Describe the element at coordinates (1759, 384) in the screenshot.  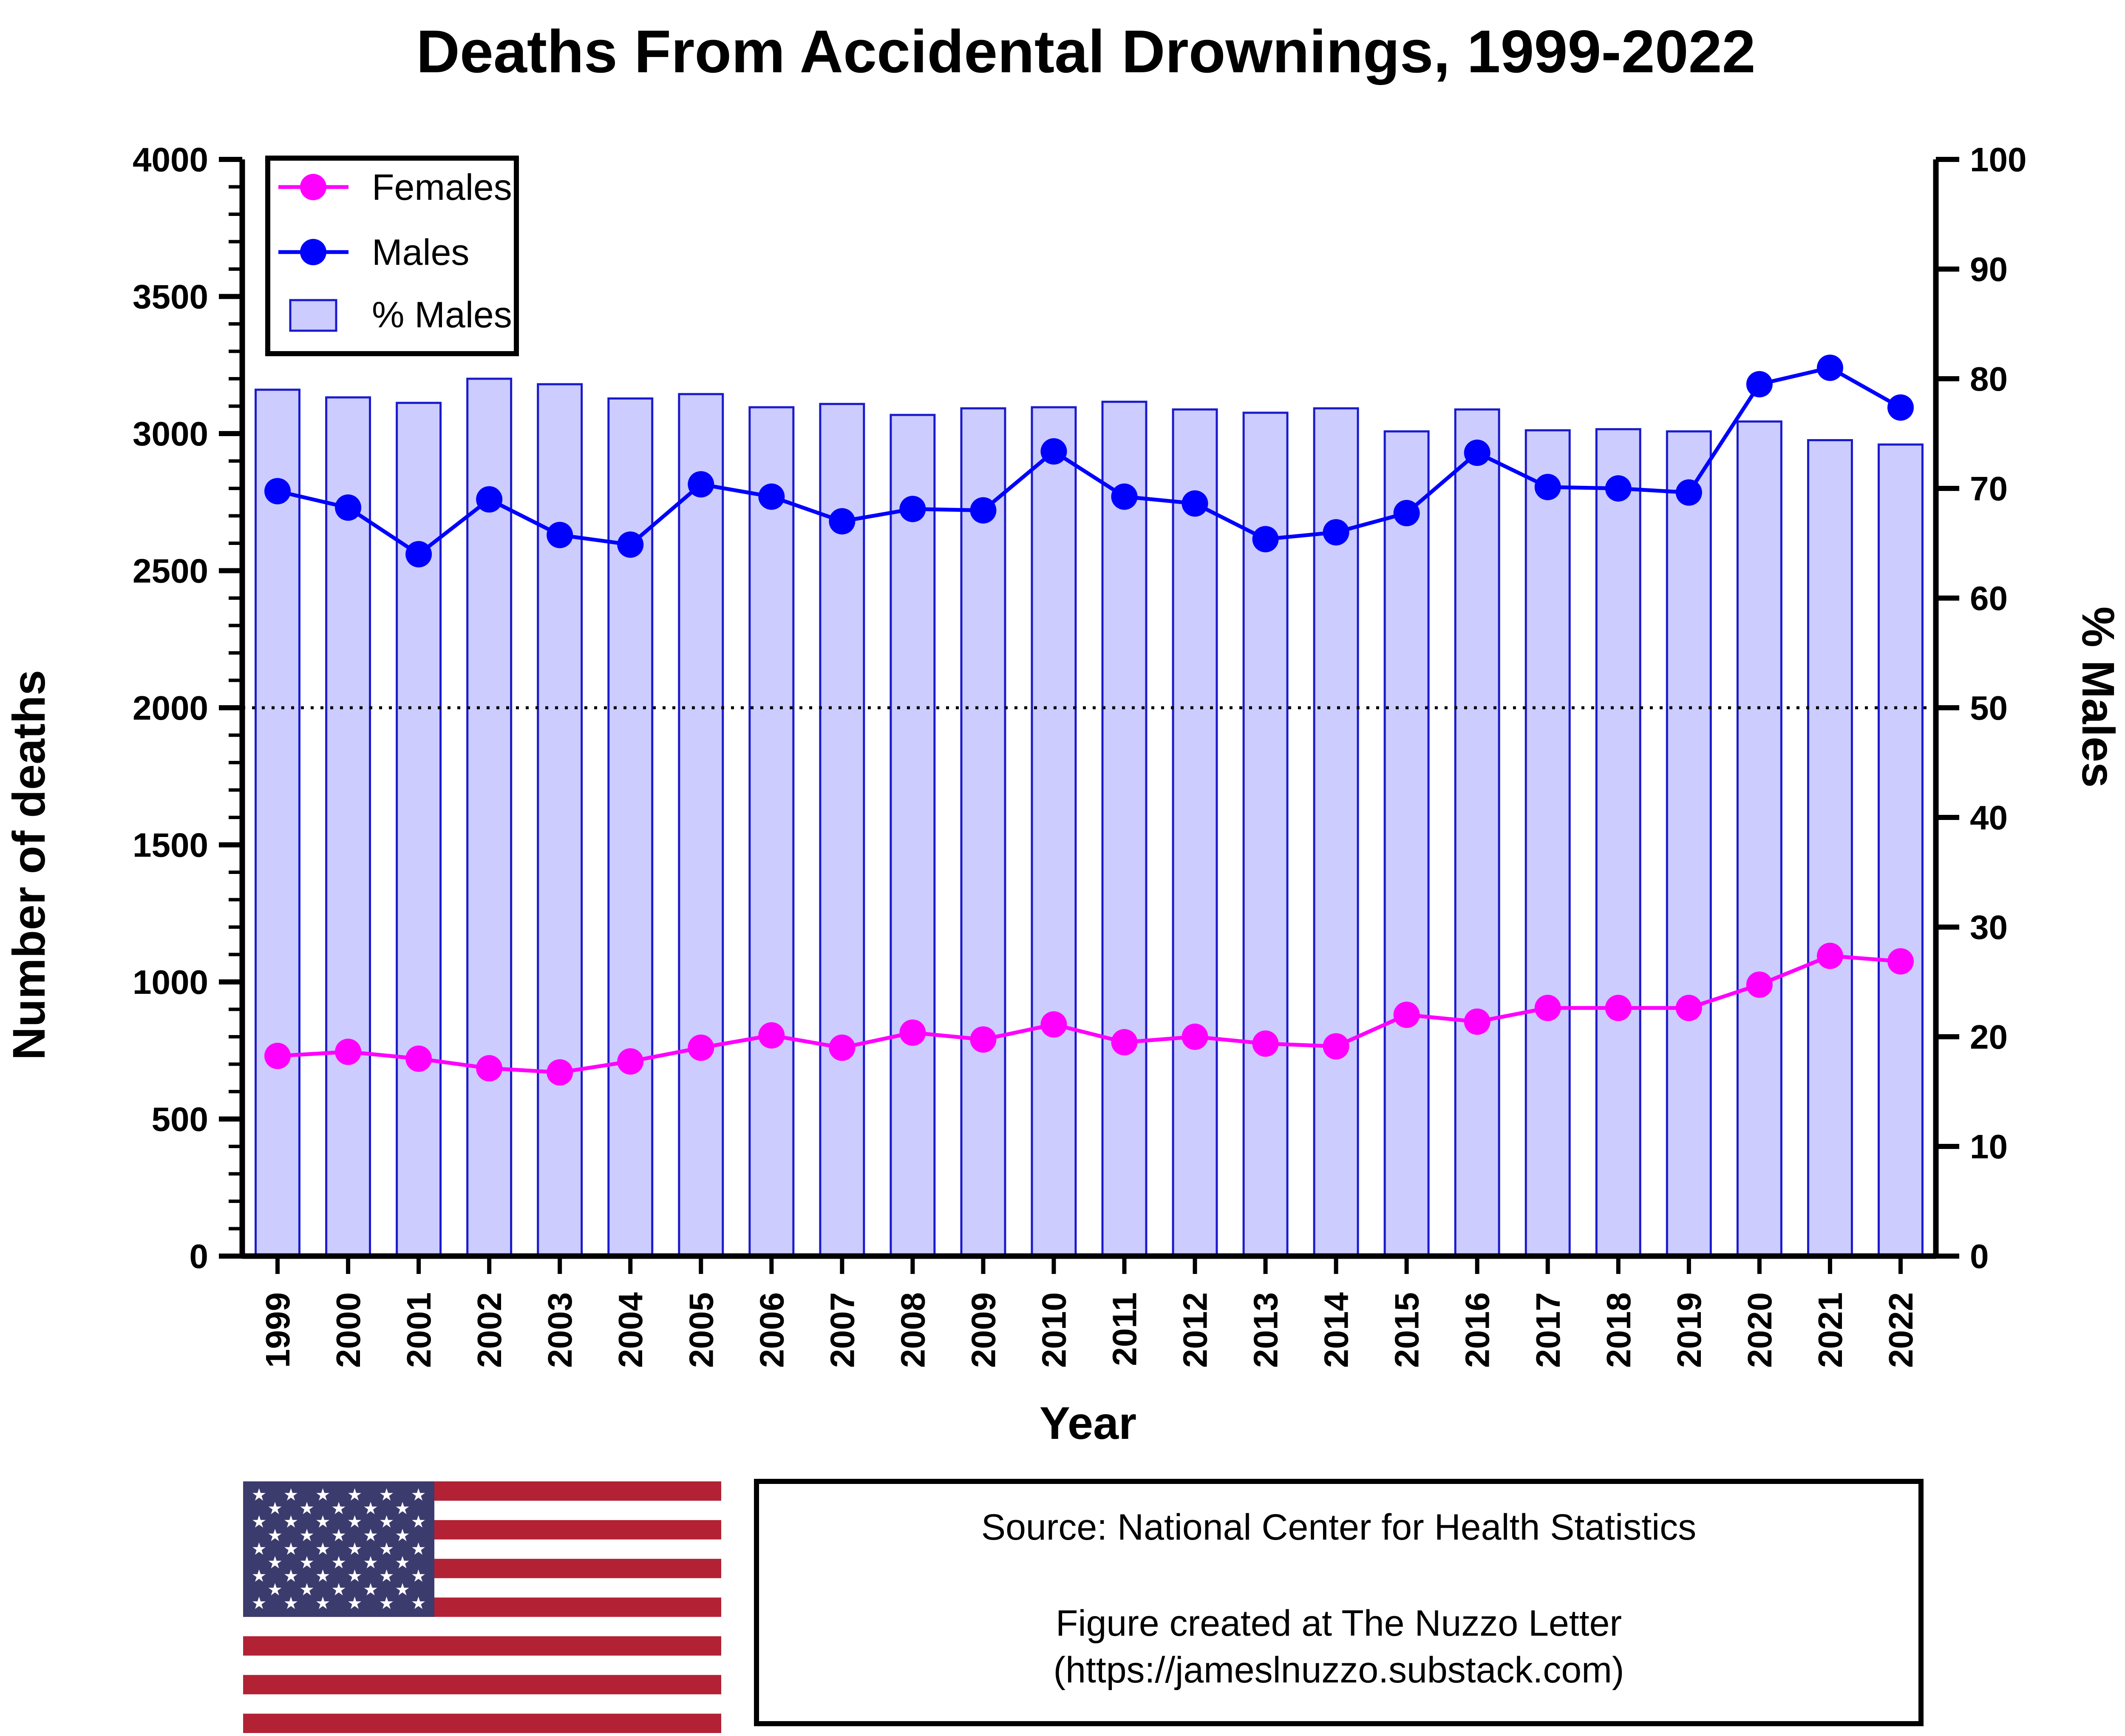
I see `point-males-2020` at that location.